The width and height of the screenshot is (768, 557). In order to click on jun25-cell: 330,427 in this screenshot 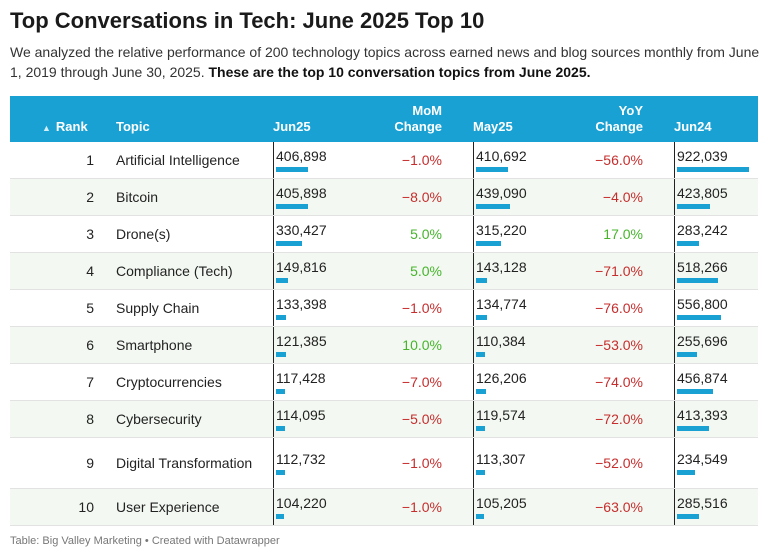, I will do `click(300, 234)`.